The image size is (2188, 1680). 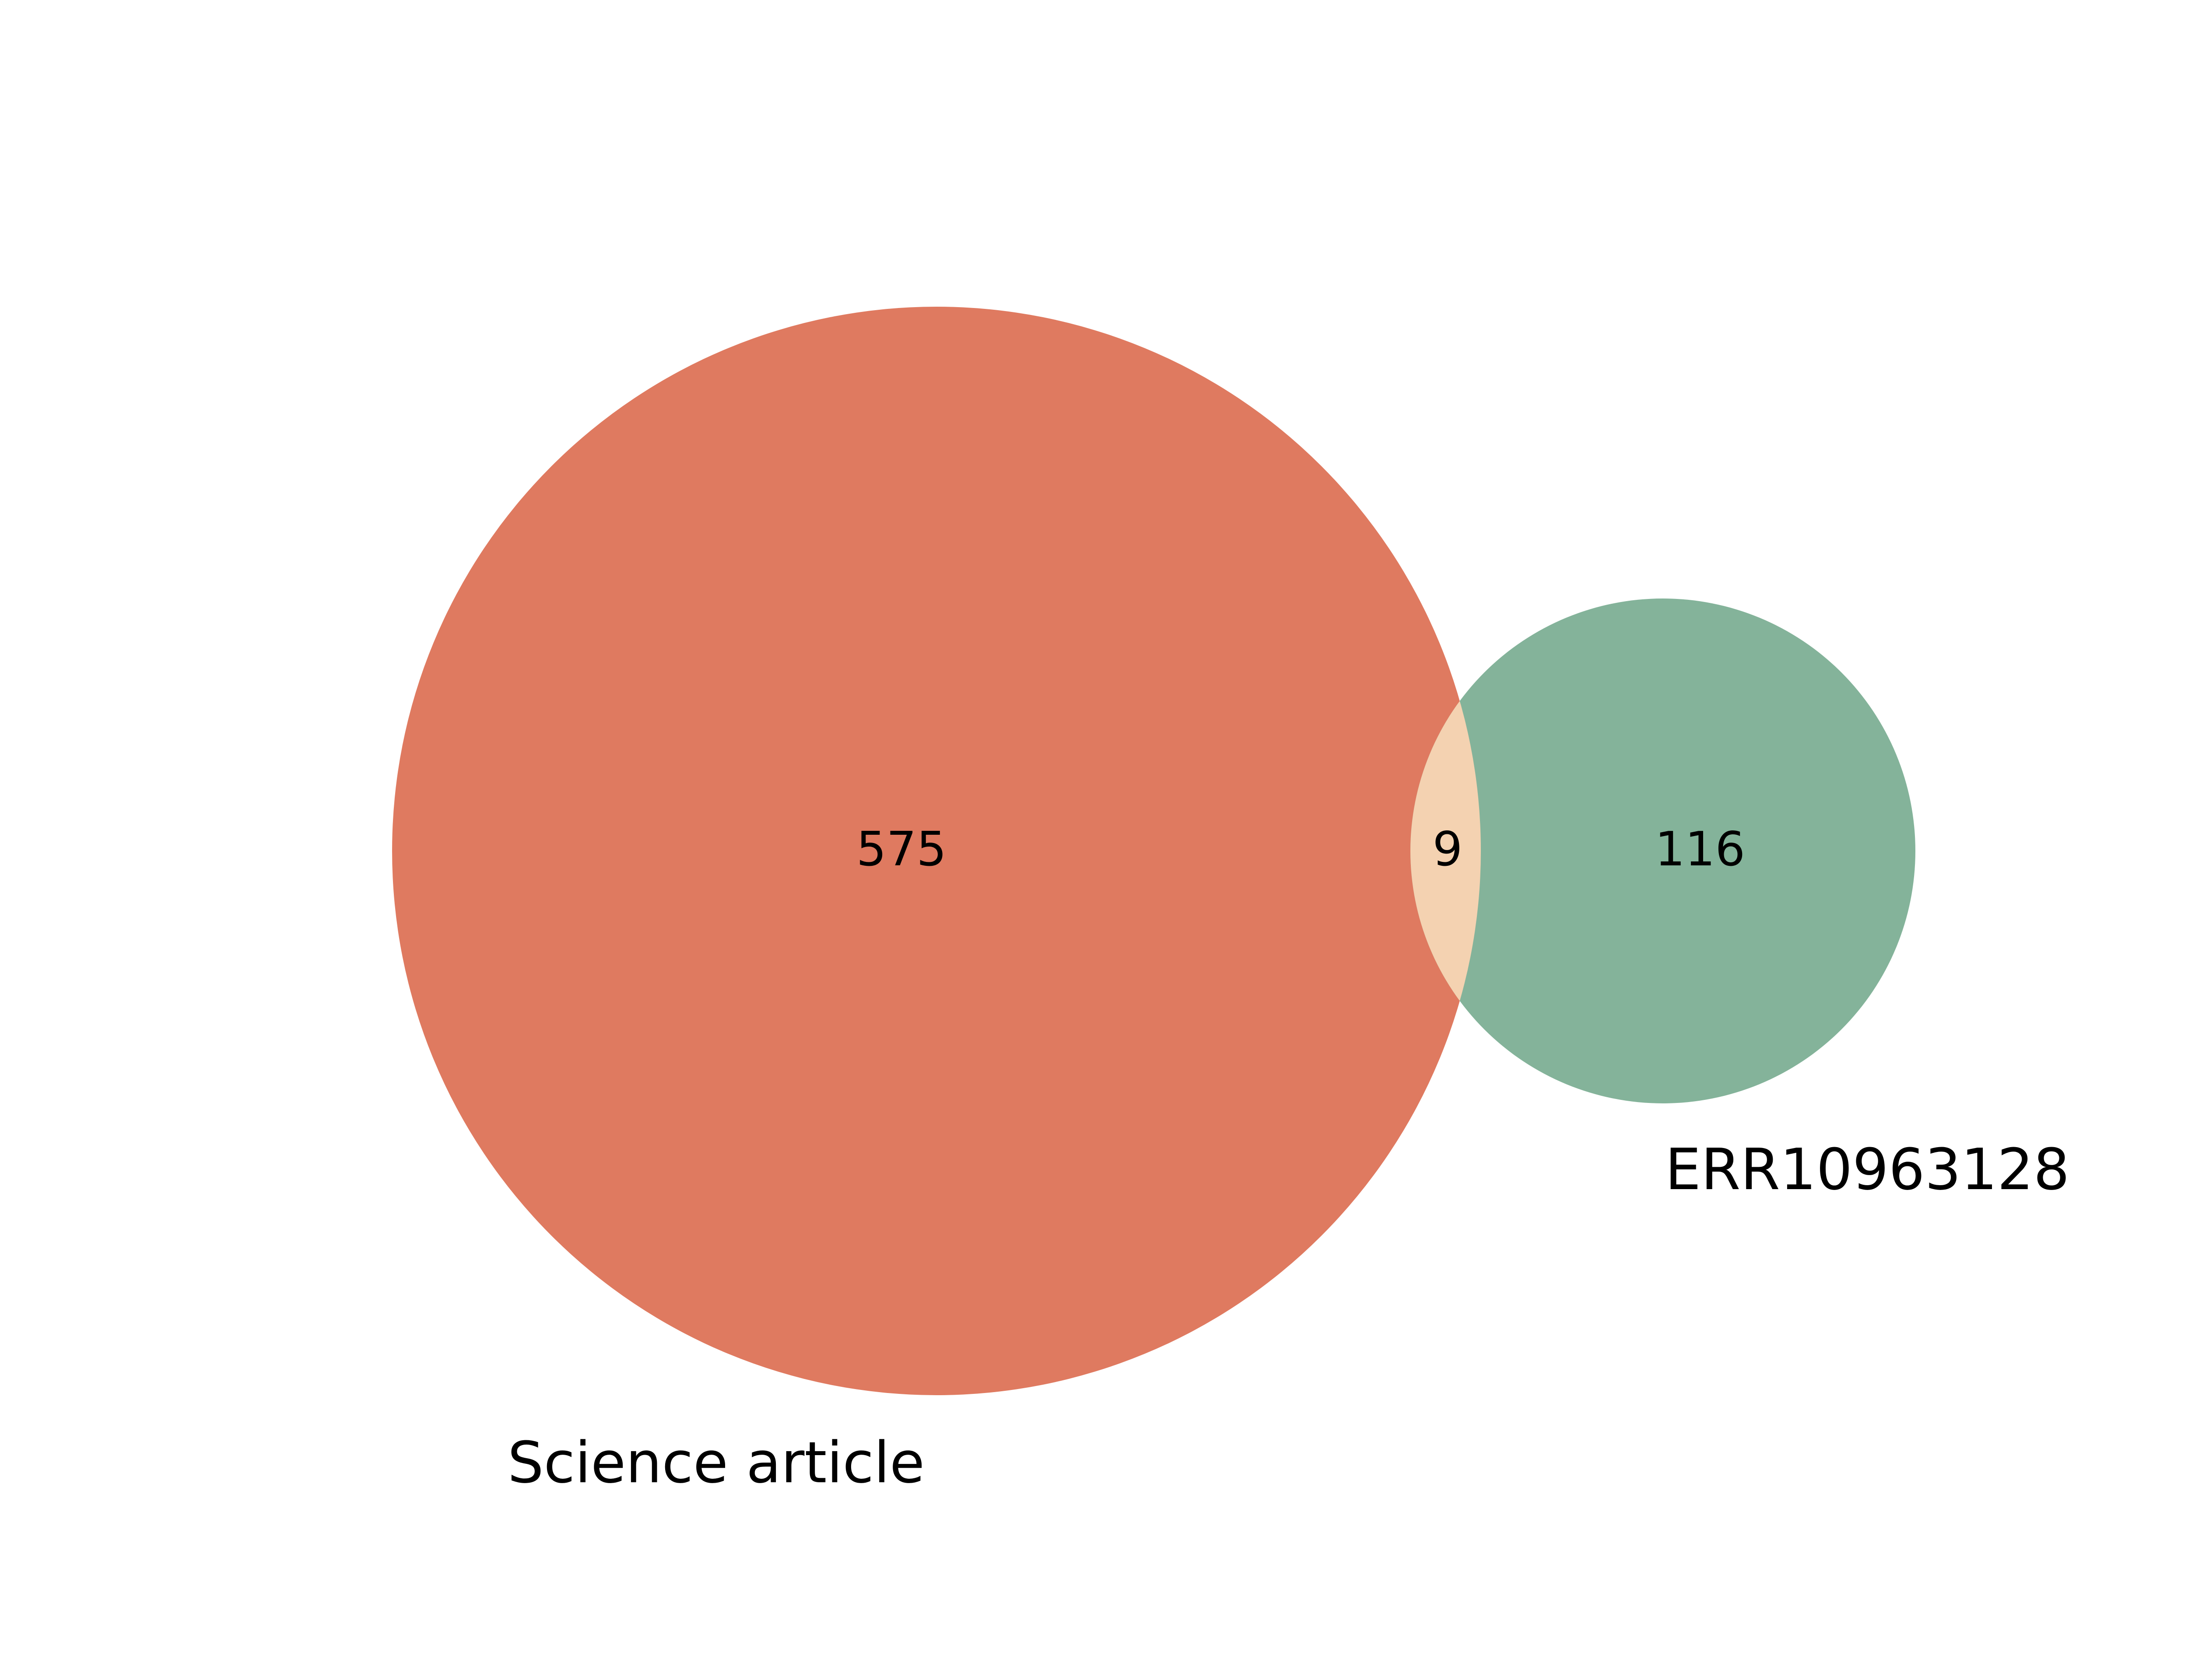 I want to click on science-article-set-label: Science article, so click(x=716, y=1462).